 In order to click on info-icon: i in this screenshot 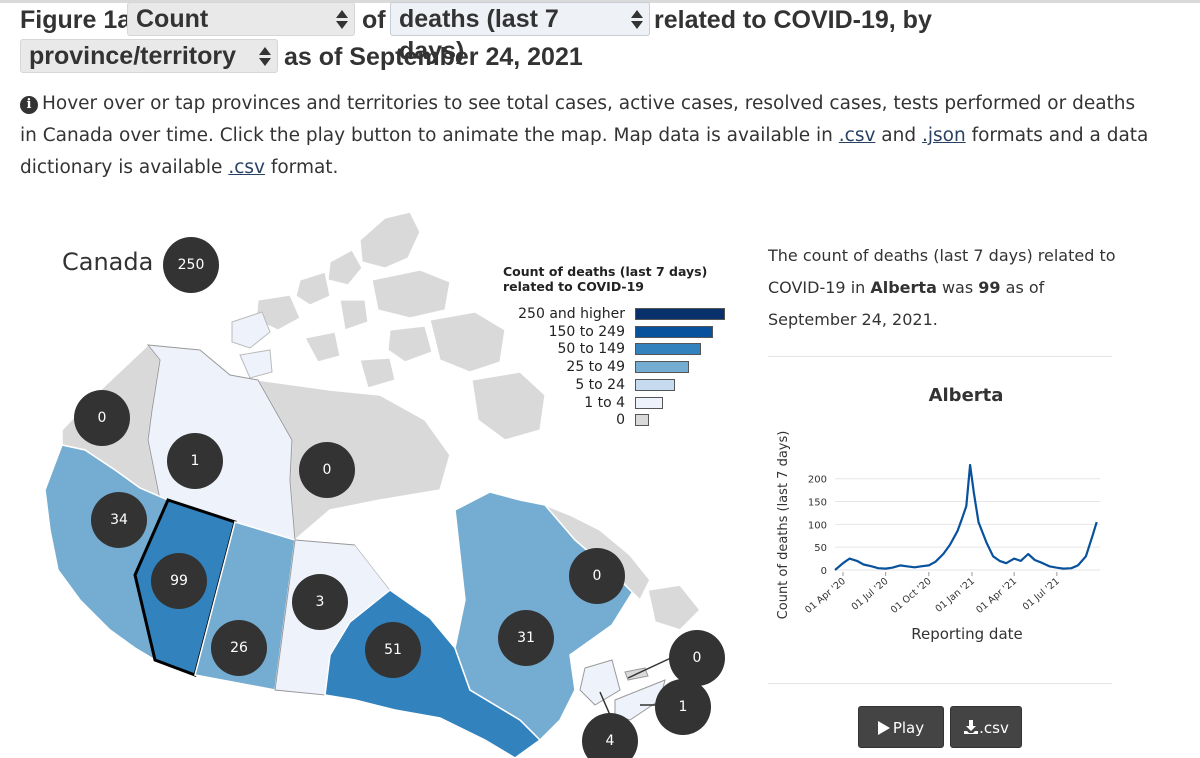, I will do `click(29, 105)`.